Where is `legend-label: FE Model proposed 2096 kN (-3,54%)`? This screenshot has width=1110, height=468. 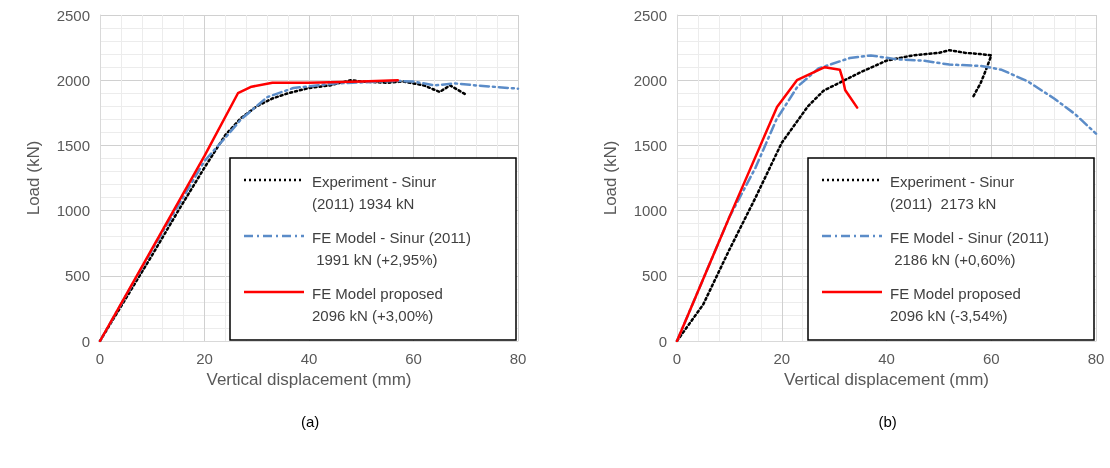
legend-label: FE Model proposed 2096 kN (-3,54%) is located at coordinates (958, 304).